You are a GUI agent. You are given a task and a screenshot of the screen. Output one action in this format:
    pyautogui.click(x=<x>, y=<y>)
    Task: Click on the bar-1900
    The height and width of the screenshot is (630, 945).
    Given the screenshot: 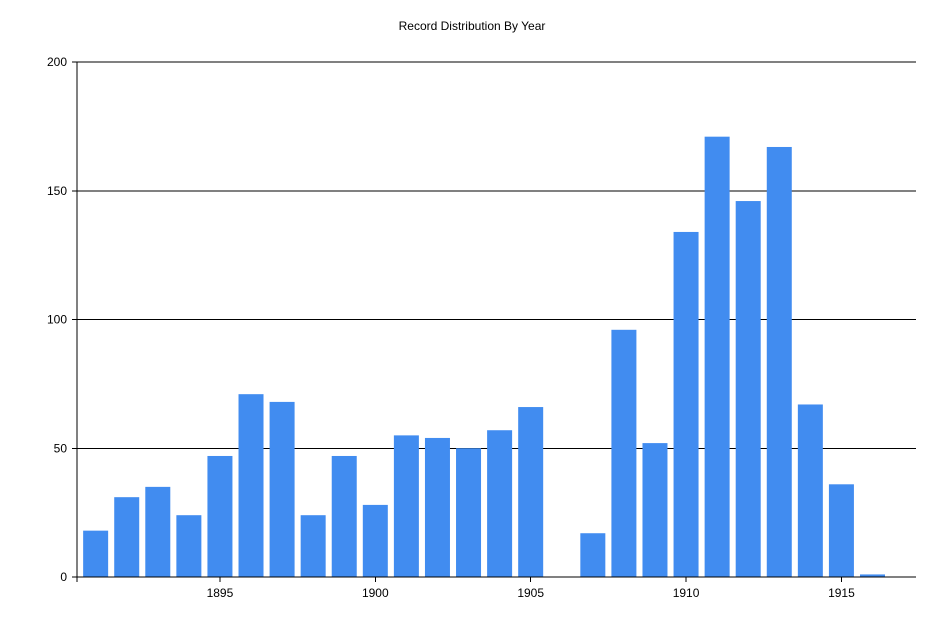 What is the action you would take?
    pyautogui.click(x=375, y=540)
    